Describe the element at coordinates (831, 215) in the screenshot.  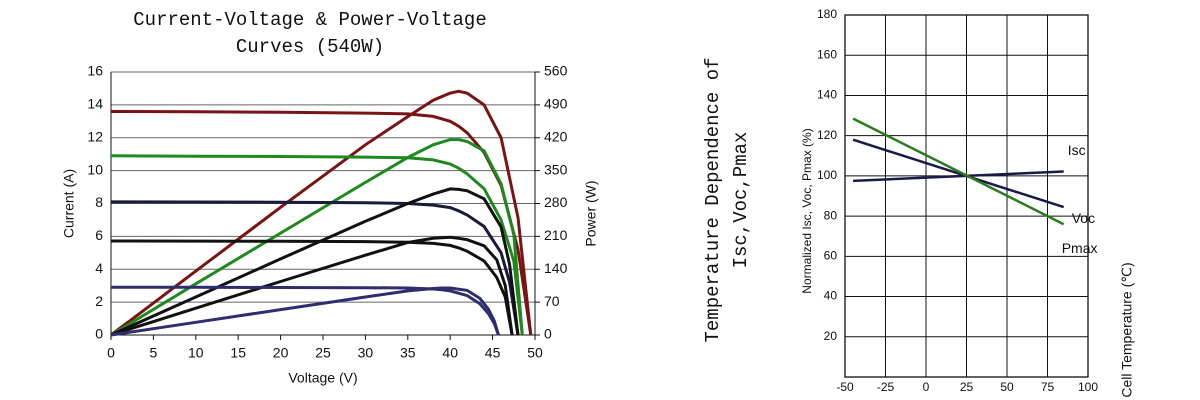
I see `y-tick-label: 80` at that location.